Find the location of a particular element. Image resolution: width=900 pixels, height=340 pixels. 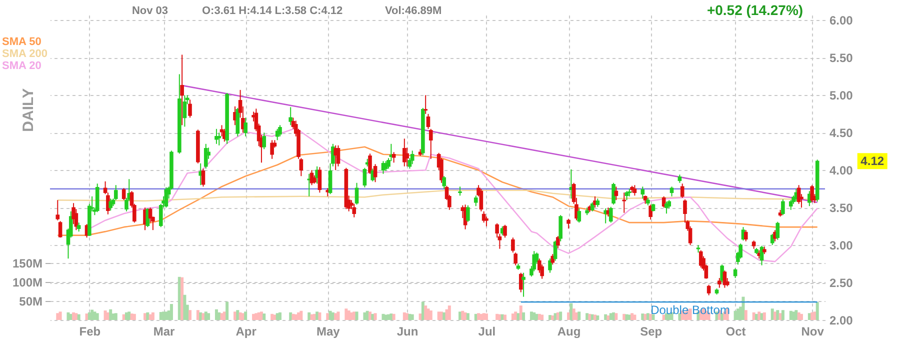

annotation: +0.52 (14.27%) is located at coordinates (755, 10).